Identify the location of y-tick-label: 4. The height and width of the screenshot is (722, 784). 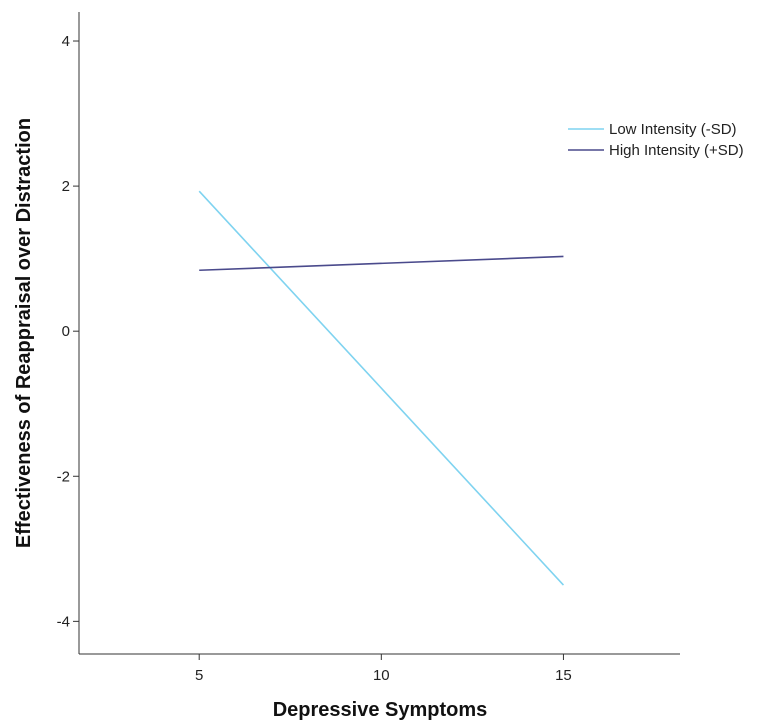
(66, 41).